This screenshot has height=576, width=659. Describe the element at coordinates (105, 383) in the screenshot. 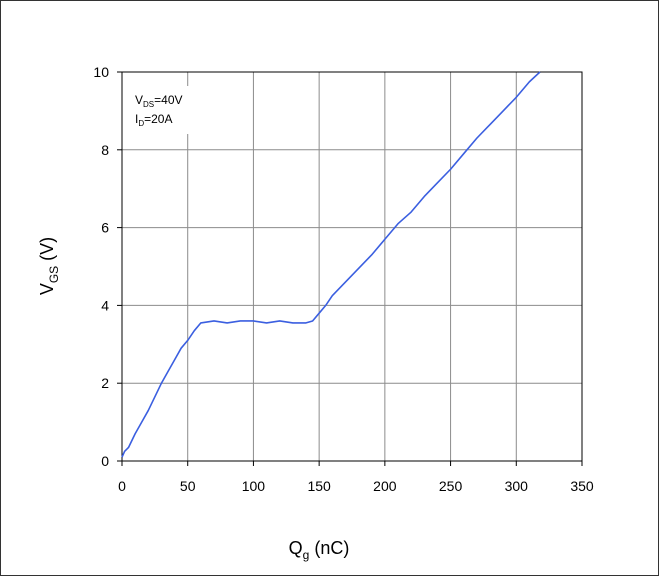

I see `y-tick-label: 2` at that location.